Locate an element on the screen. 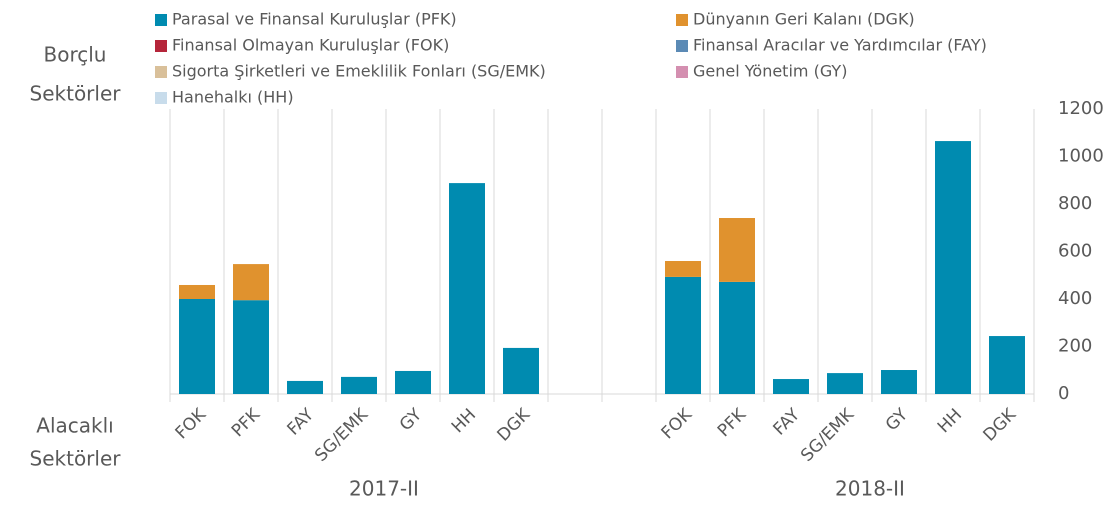 The image size is (1117, 529). group-label: 2018-II is located at coordinates (870, 489).